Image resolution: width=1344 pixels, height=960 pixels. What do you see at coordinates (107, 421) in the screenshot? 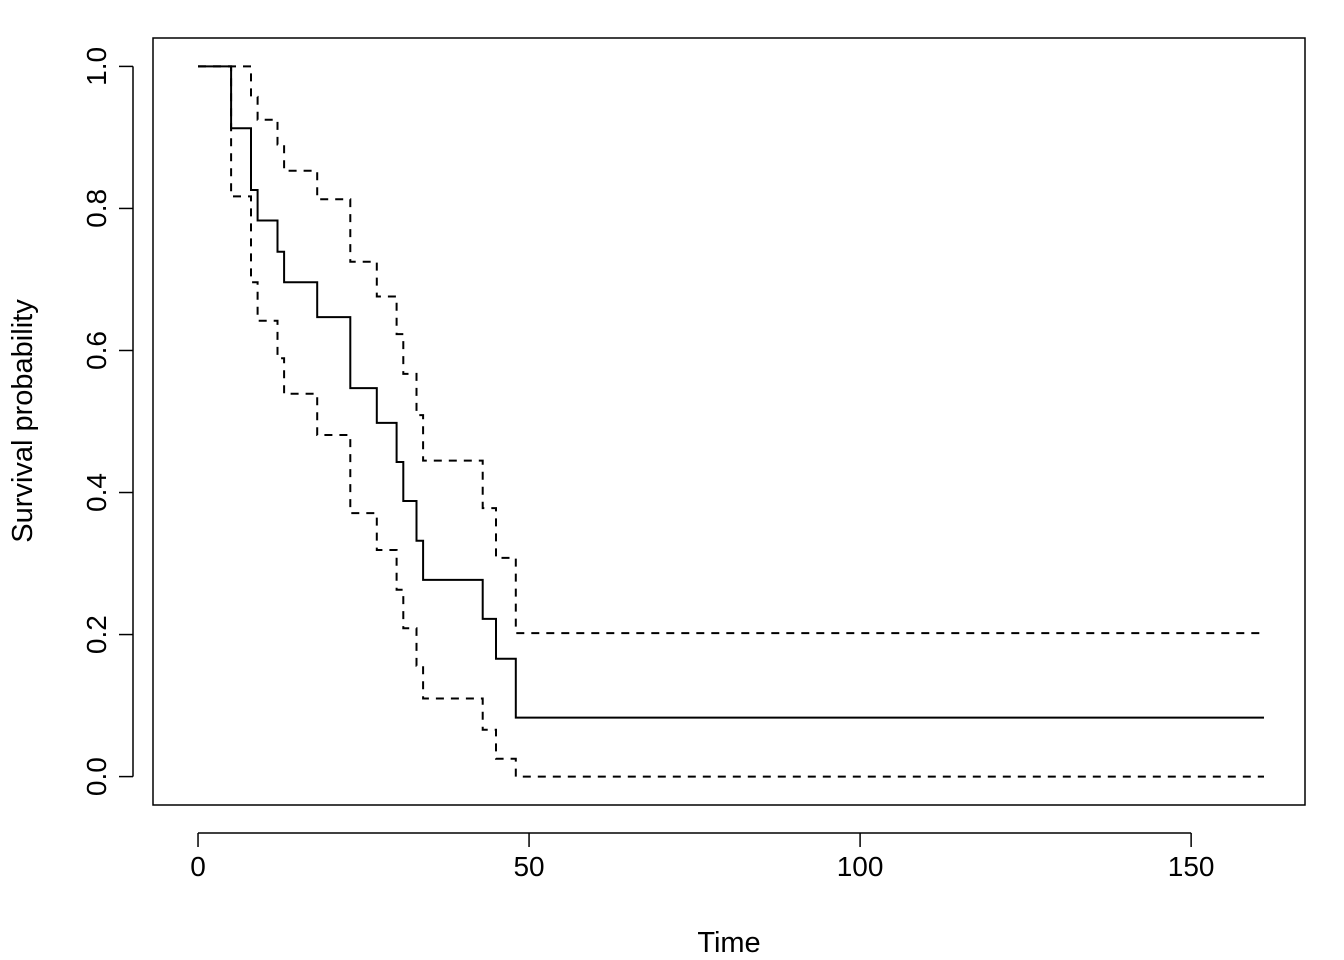
I see `y-axis: 0.0 0.2 0.4 0.6 0.8 1.0` at bounding box center [107, 421].